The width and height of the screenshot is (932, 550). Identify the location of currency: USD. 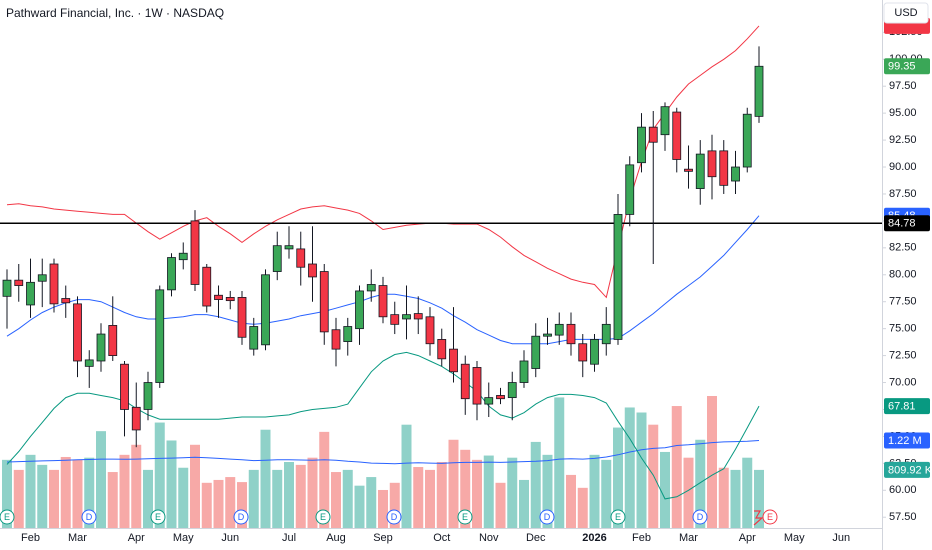
(905, 13).